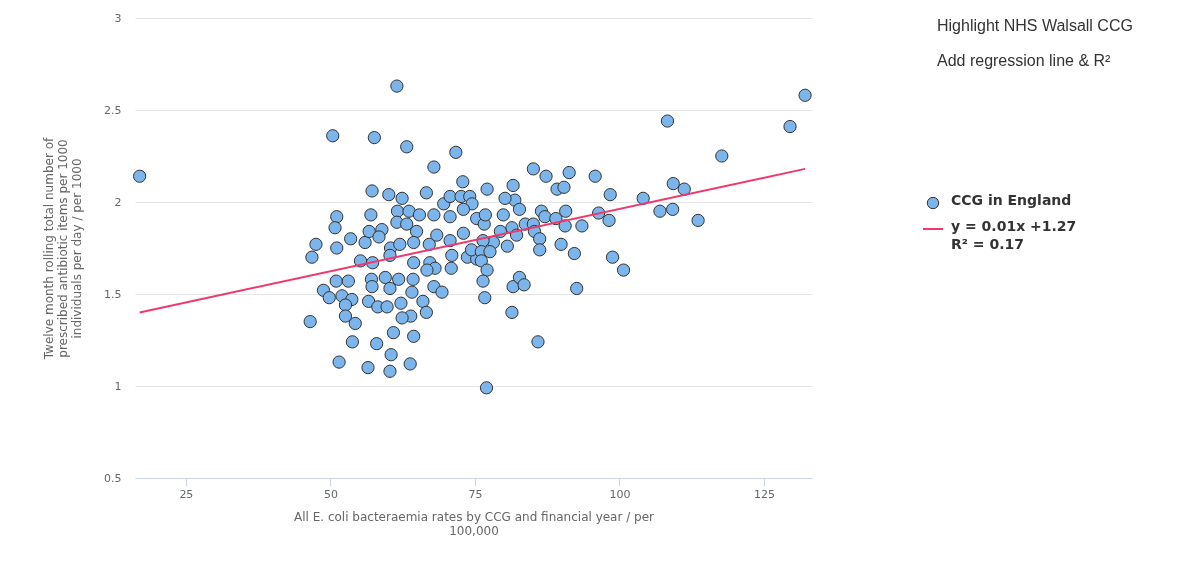  Describe the element at coordinates (330, 494) in the screenshot. I see `x-tick-label: 50` at that location.